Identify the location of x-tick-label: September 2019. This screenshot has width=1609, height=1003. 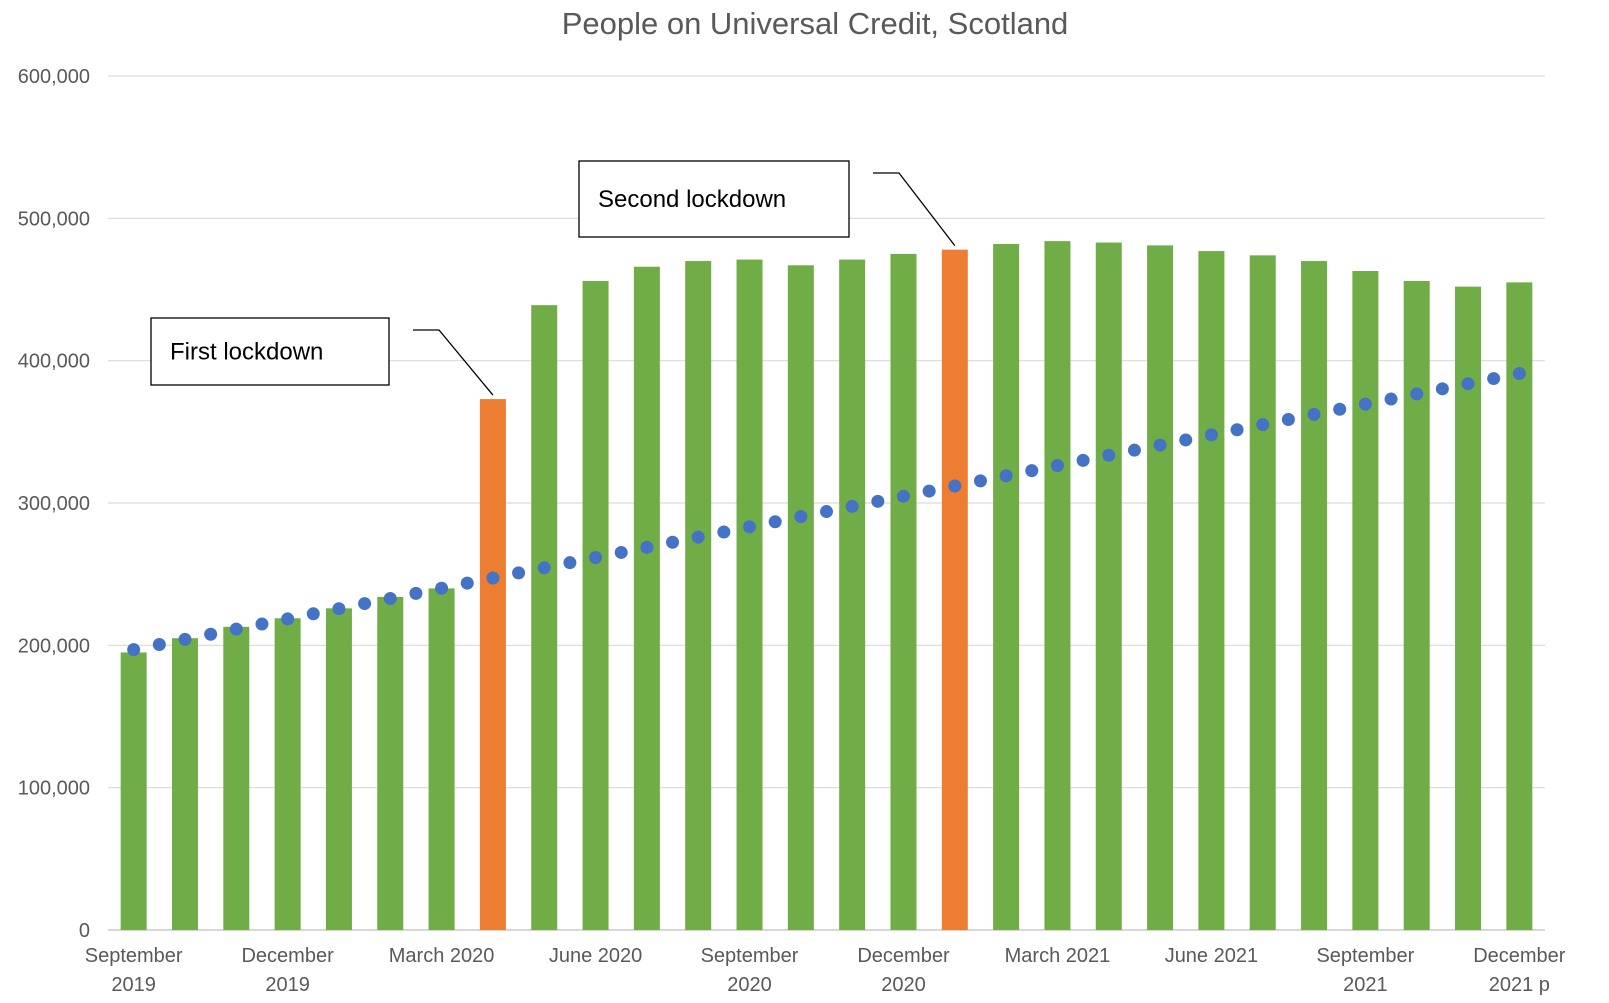
(134, 970).